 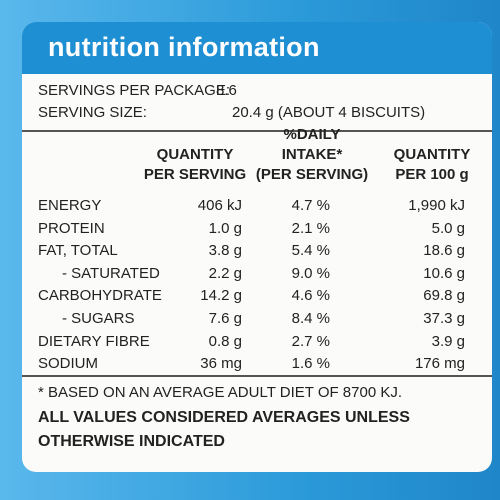 I want to click on cell: 2.2 g, so click(x=225, y=273).